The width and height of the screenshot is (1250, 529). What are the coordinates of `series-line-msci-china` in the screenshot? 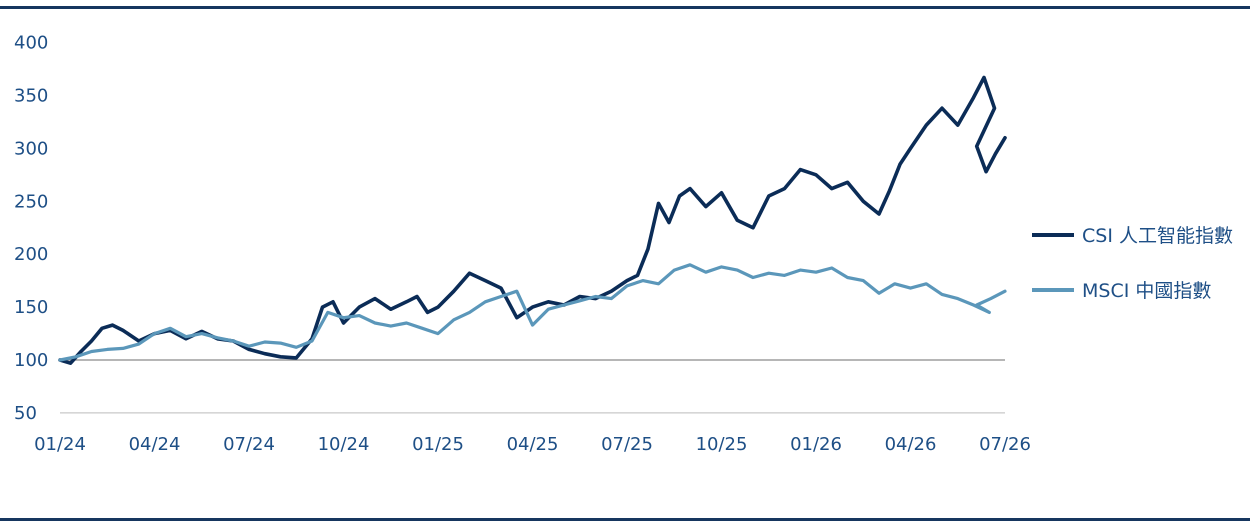 It's located at (532, 312).